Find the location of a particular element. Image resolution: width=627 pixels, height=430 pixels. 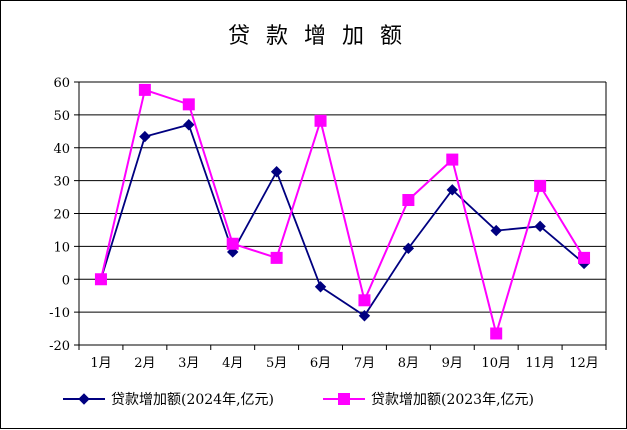

x-tick-label: 3月 is located at coordinates (188, 363).